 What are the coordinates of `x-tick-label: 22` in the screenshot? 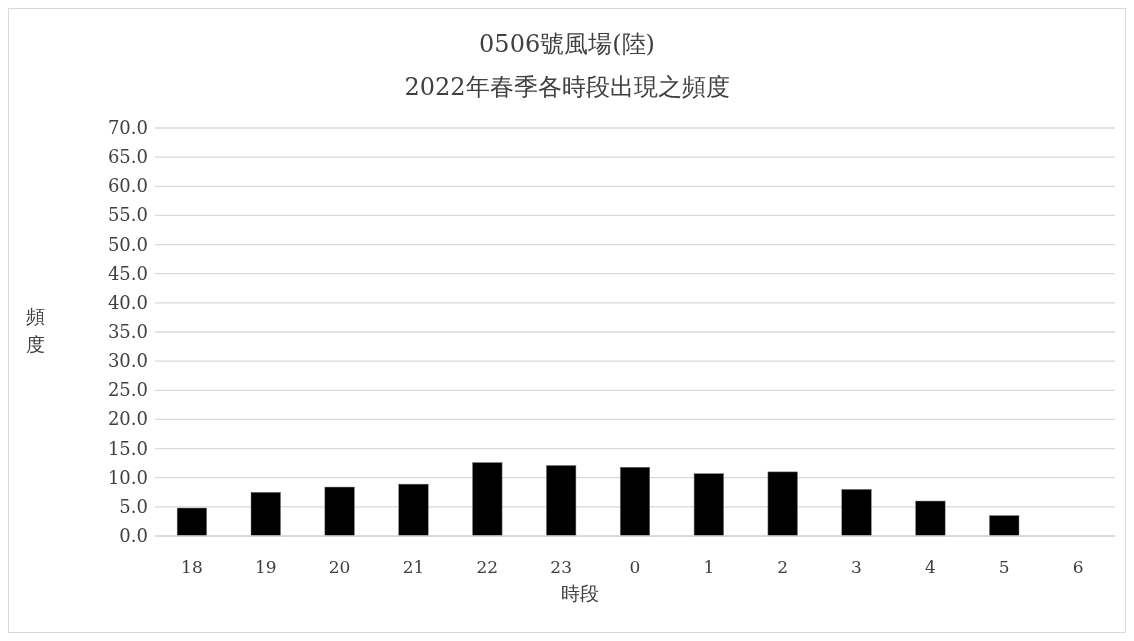 It's located at (487, 567).